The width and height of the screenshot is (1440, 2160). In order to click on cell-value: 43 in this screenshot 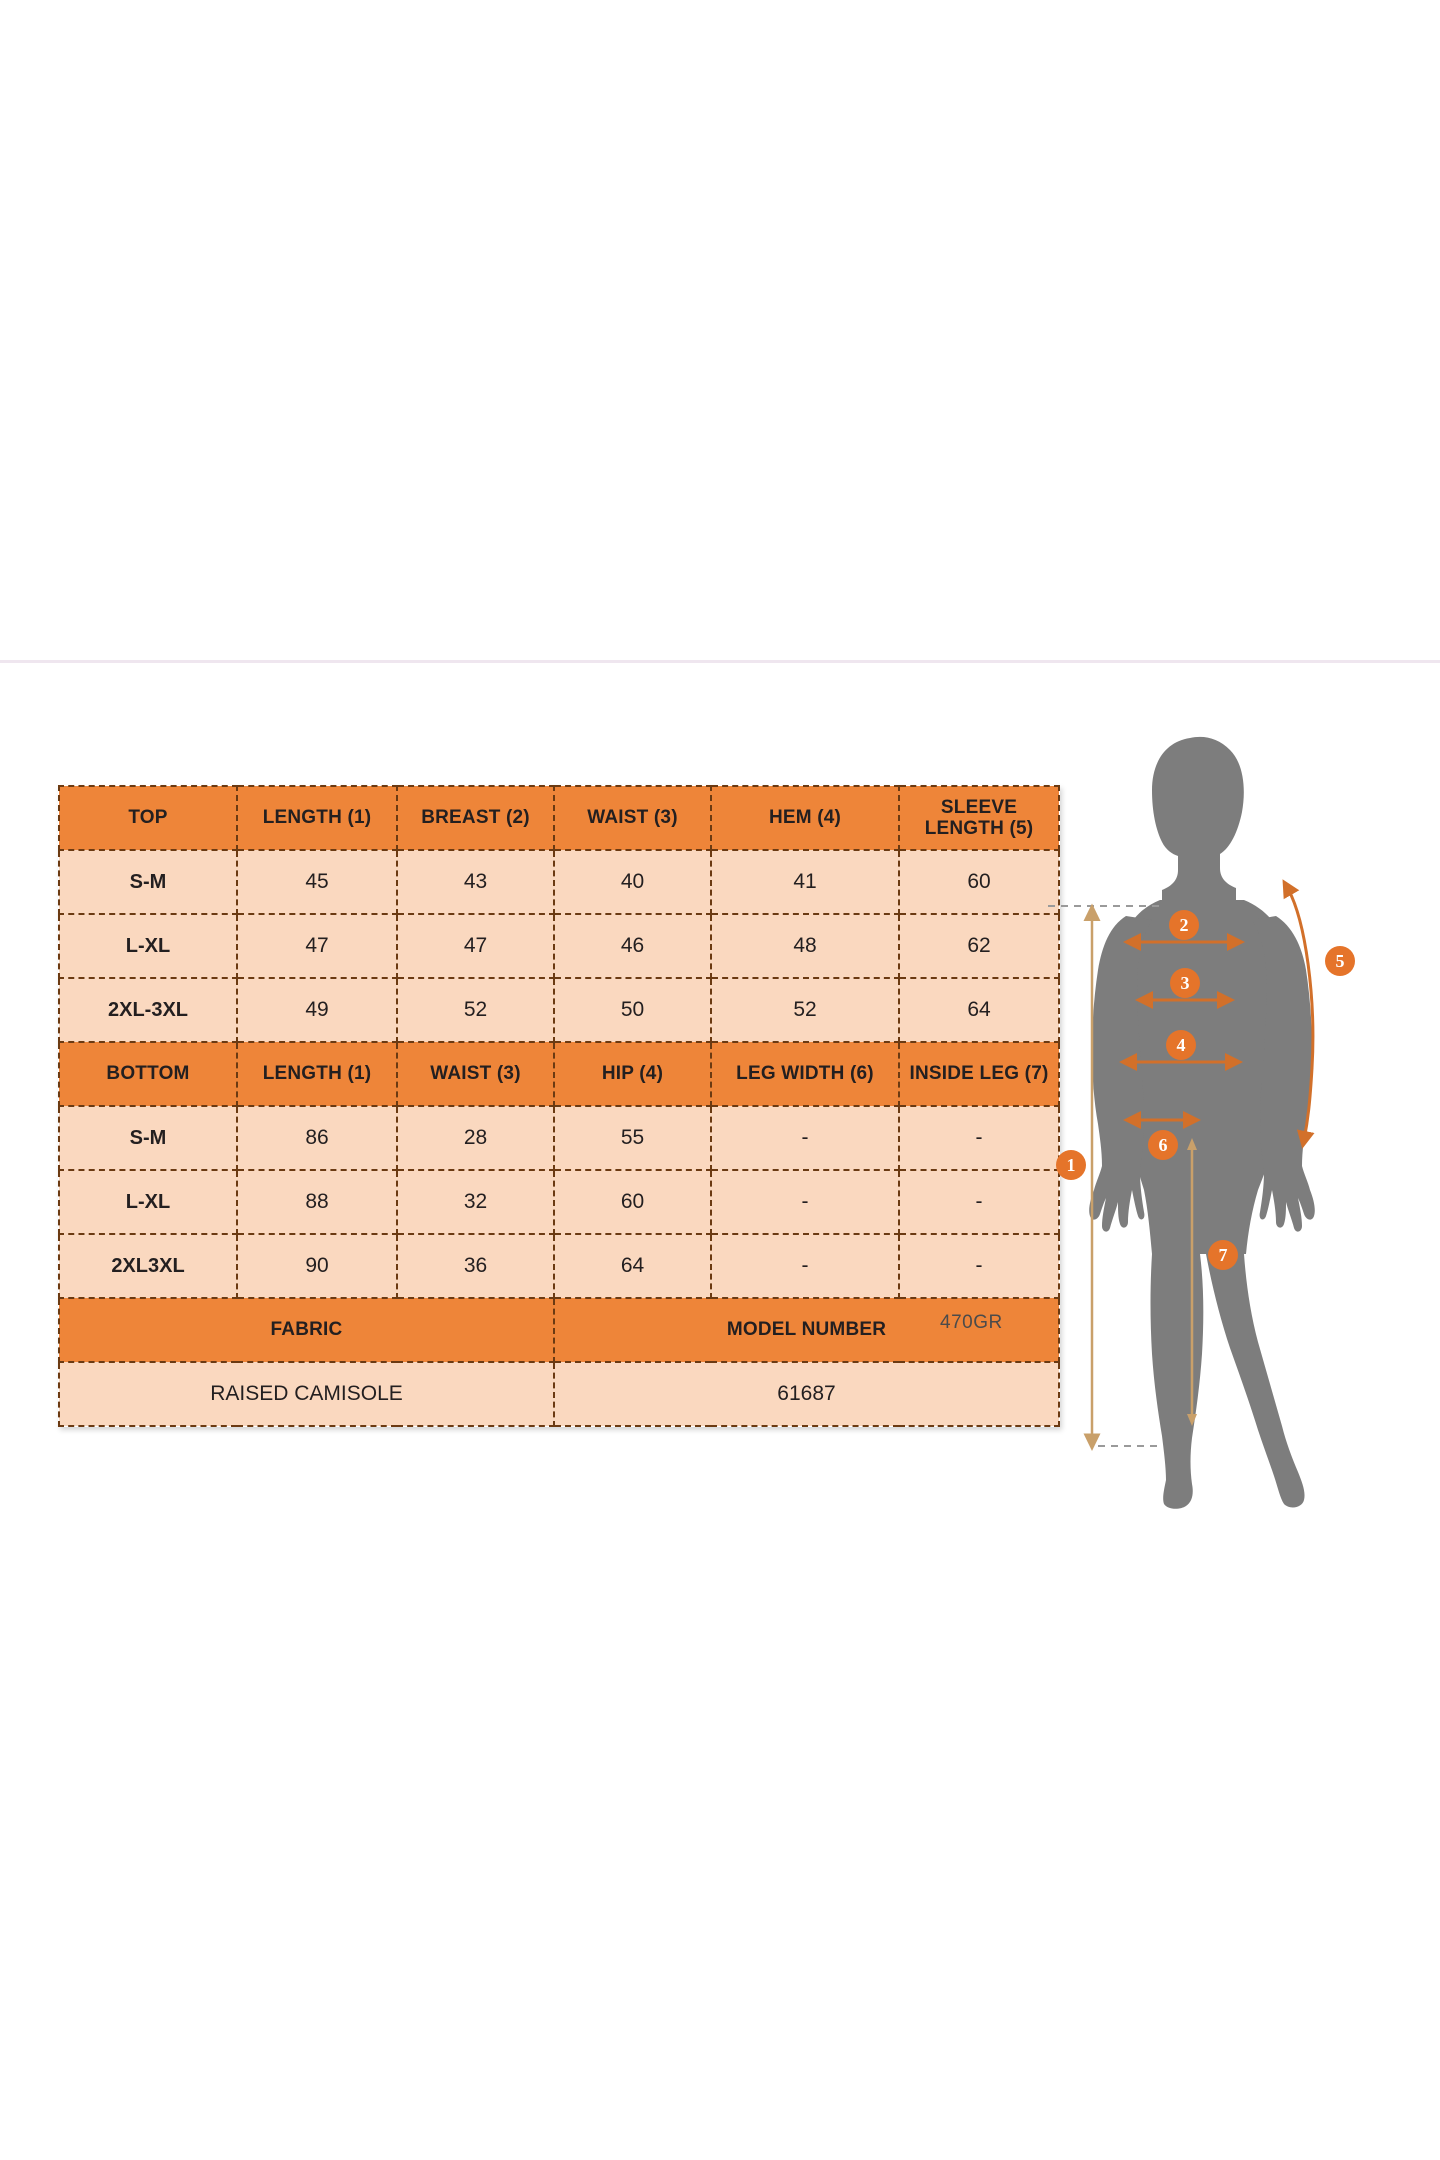, I will do `click(475, 882)`.